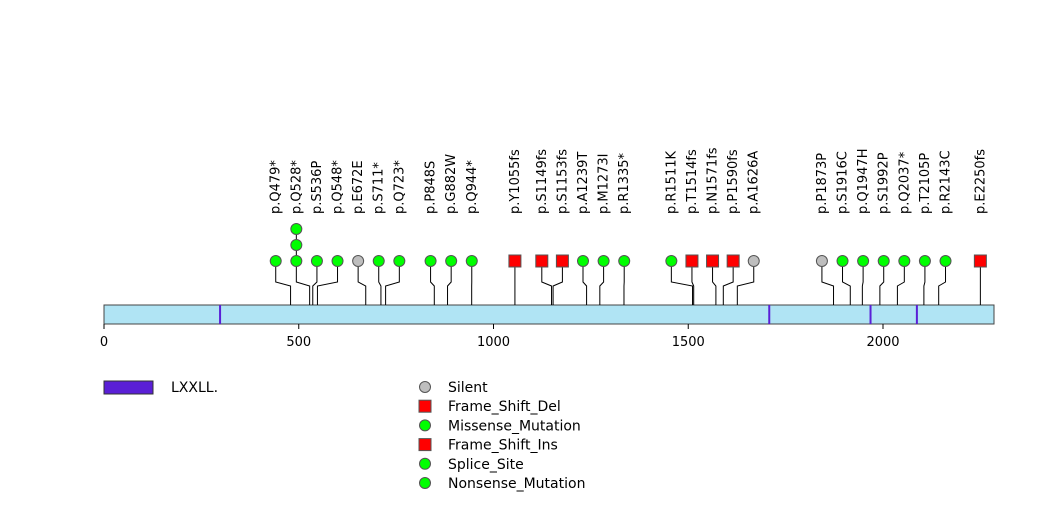  What do you see at coordinates (296, 187) in the screenshot?
I see `mutation-label: p.Q528*` at bounding box center [296, 187].